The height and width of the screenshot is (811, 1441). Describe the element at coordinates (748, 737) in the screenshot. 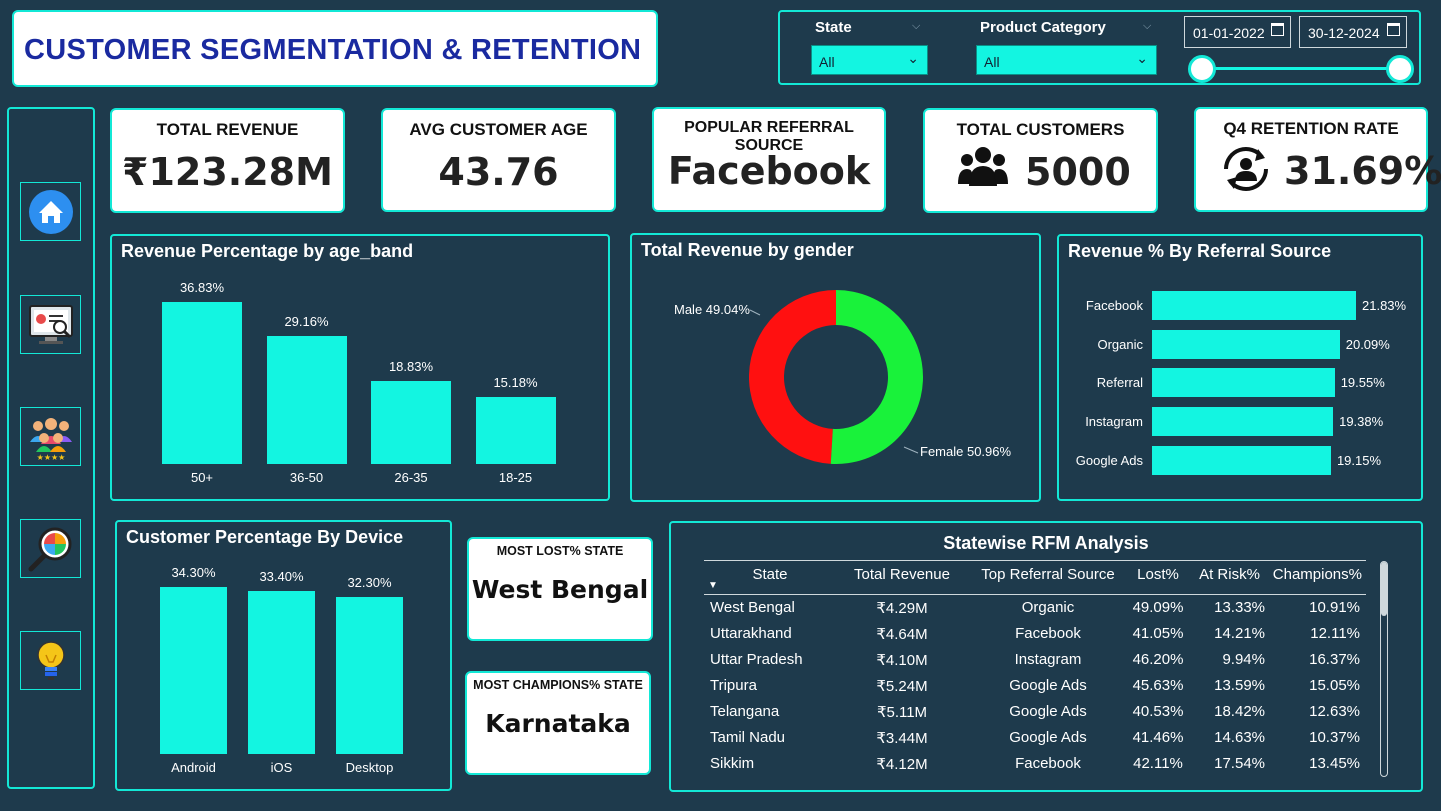

I see `table-cell: Tamil Nadu` at that location.